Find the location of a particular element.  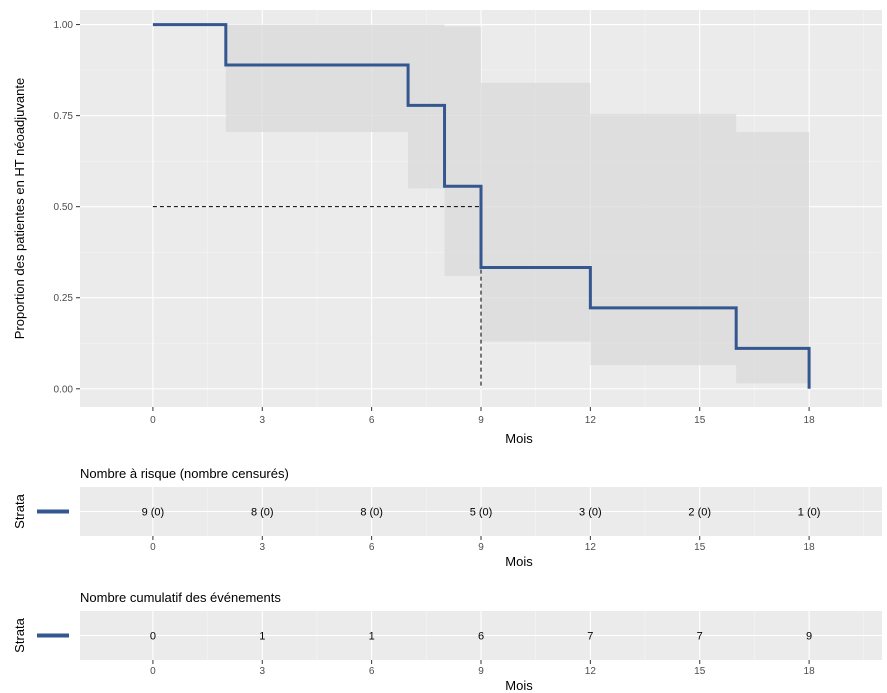

table-cell: 6 is located at coordinates (481, 637).